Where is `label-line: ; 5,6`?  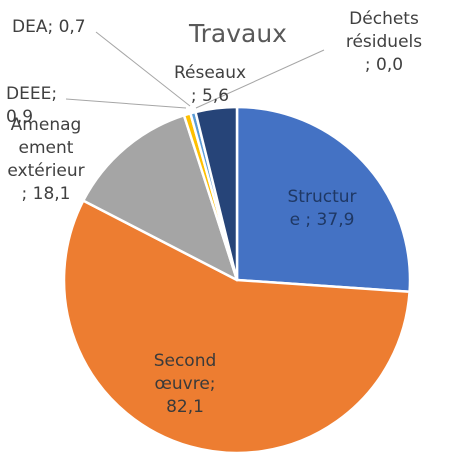 label-line: ; 5,6 is located at coordinates (210, 96).